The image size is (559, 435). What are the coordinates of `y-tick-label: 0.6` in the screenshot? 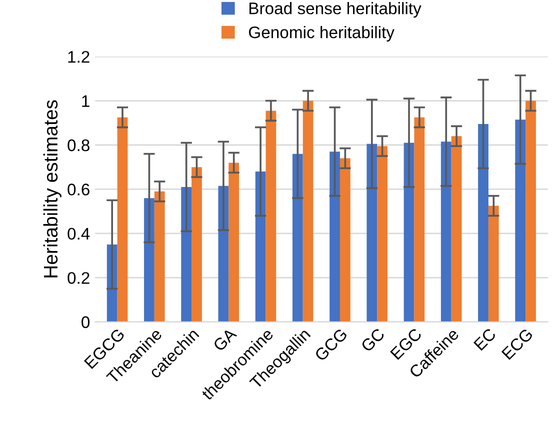 It's located at (79, 190).